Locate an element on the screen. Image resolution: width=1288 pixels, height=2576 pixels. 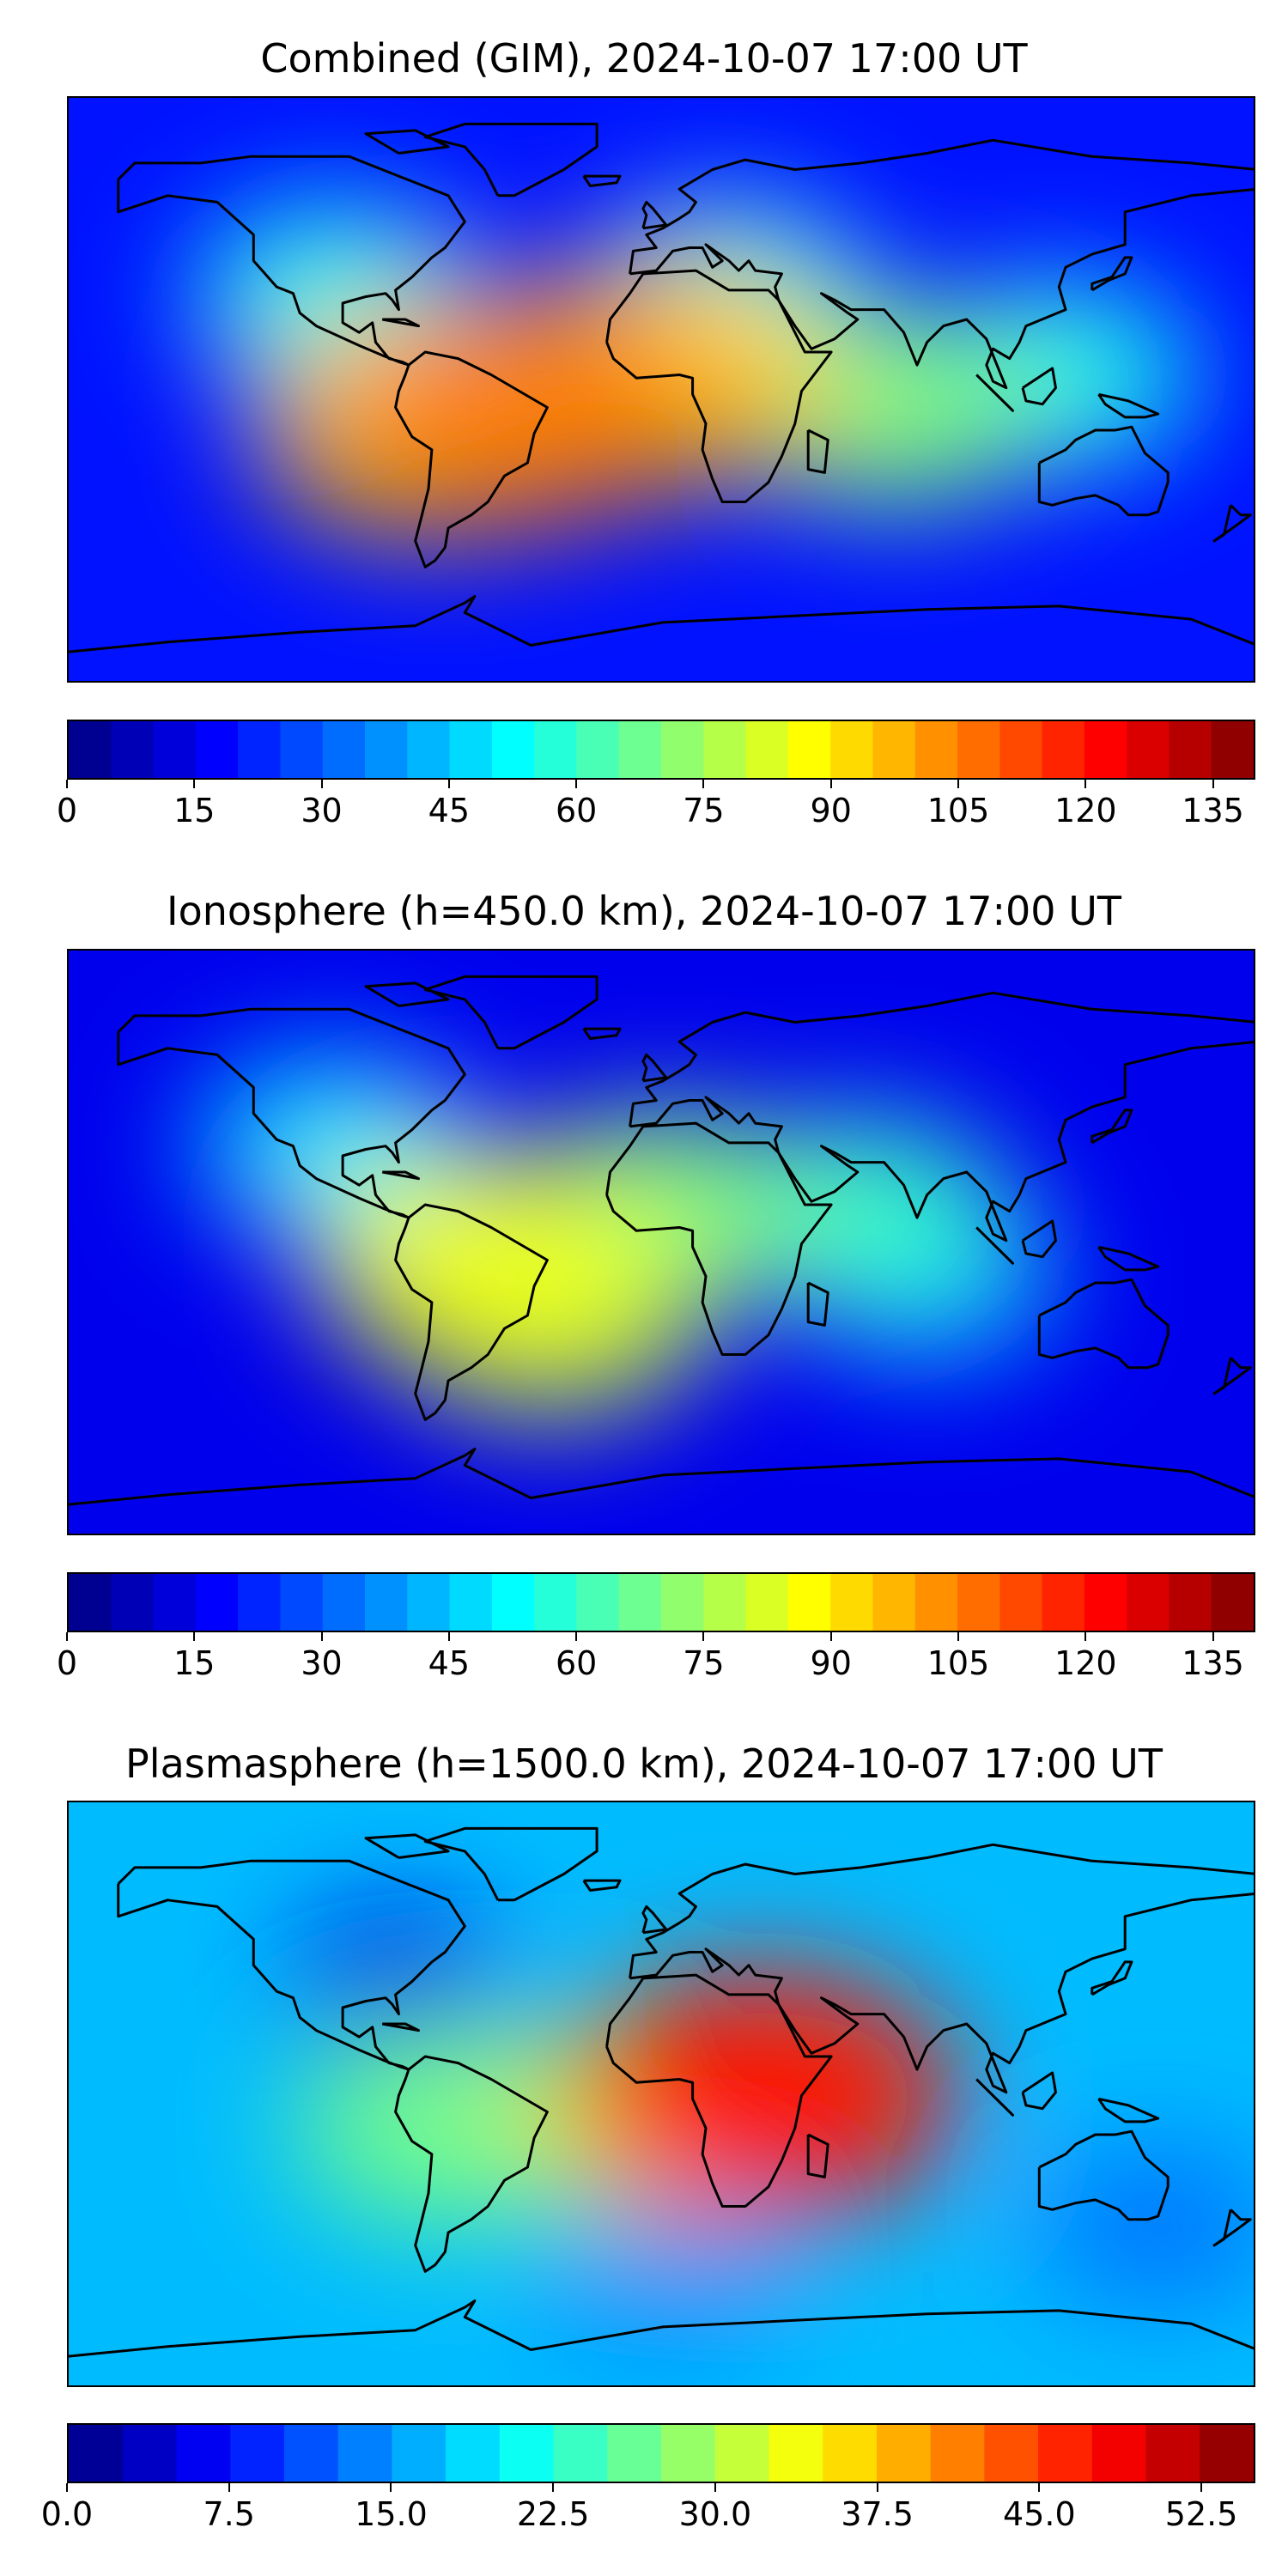
colorbar-tick-label: 45.0 is located at coordinates (1039, 2514).